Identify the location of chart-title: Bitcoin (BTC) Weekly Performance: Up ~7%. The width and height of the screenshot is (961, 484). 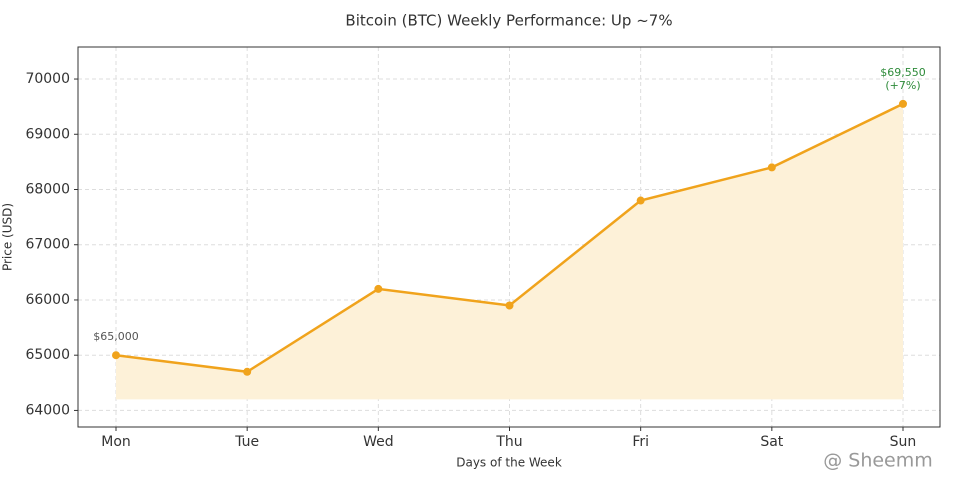
(508, 21).